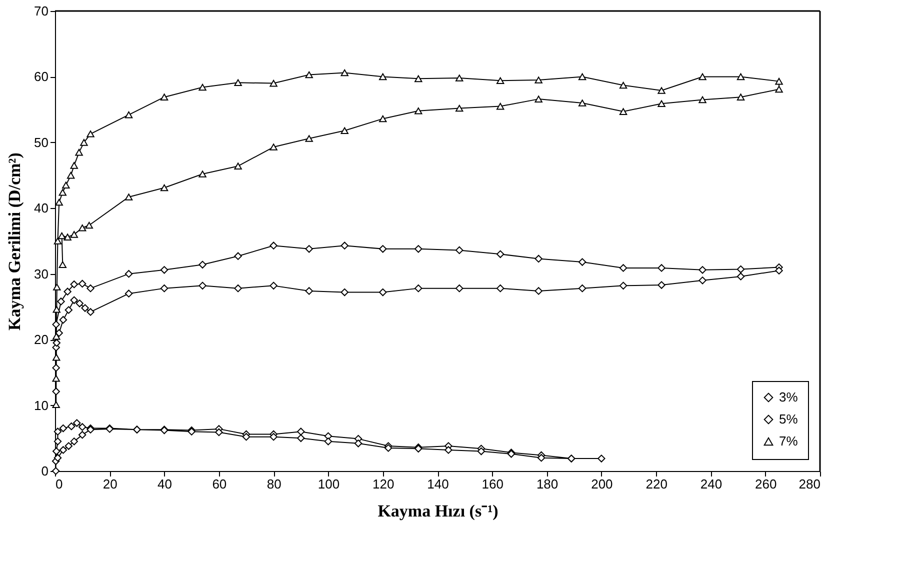  Describe the element at coordinates (711, 484) in the screenshot. I see `x-tick-label: 240` at that location.